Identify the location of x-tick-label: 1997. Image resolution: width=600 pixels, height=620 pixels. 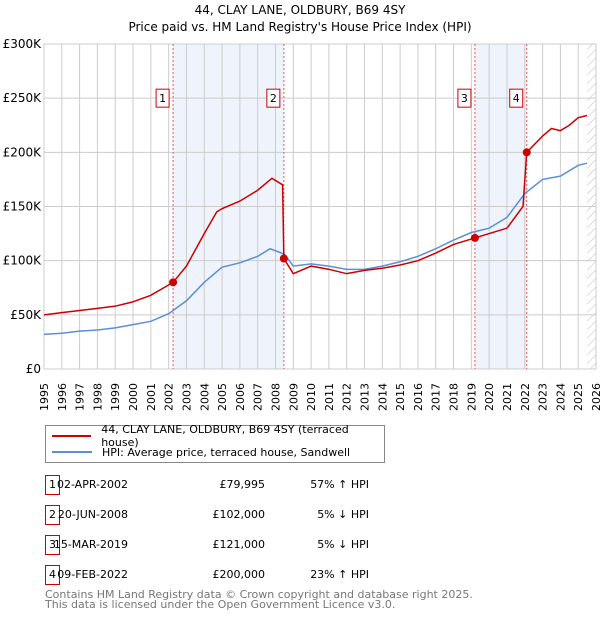
(80, 397).